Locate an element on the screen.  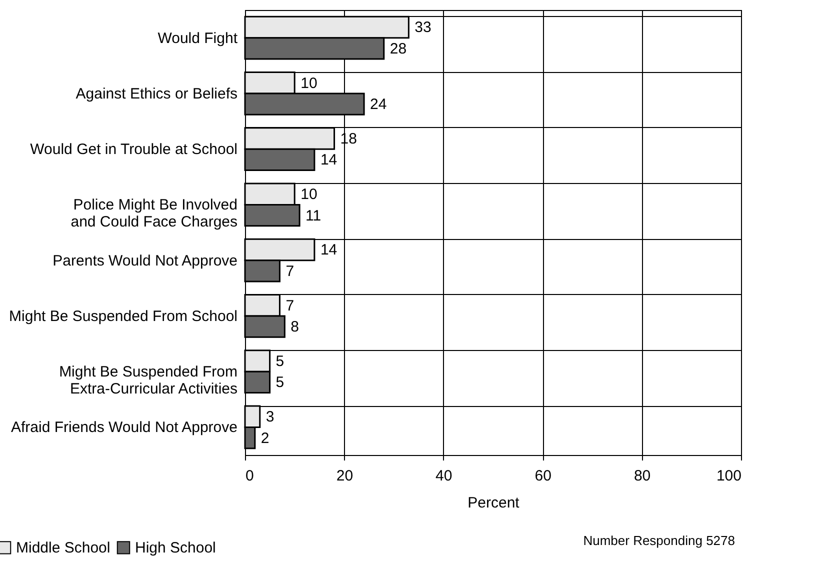
x-tick-label: 100 is located at coordinates (729, 476).